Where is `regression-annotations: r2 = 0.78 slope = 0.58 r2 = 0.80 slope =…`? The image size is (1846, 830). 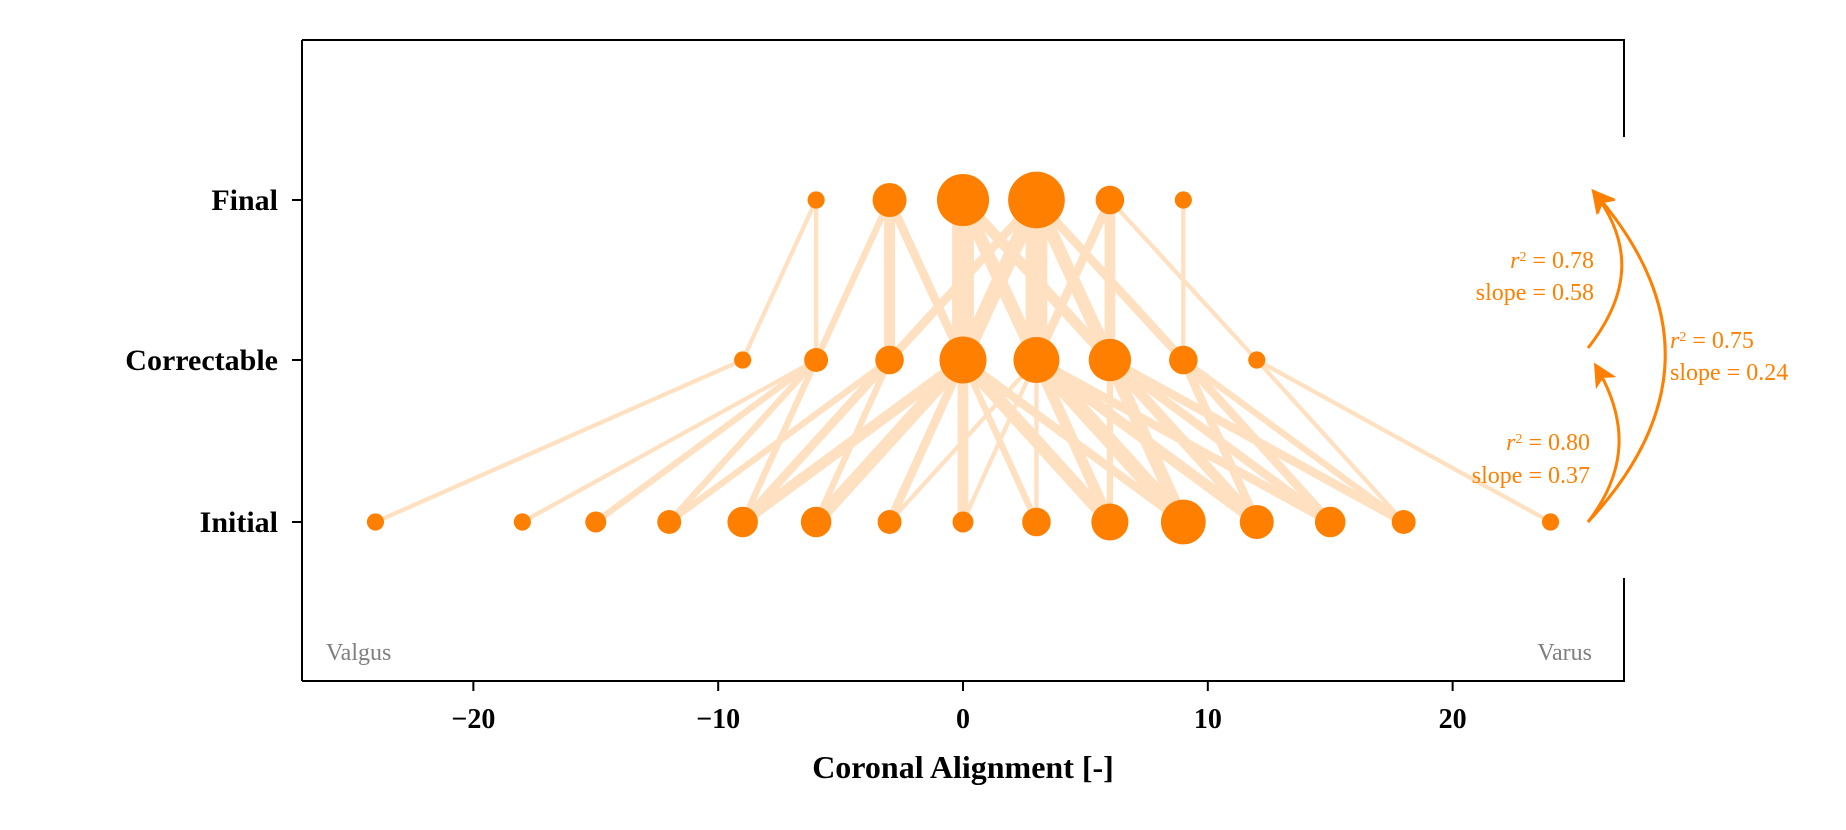
regression-annotations: r2 = 0.78 slope = 0.58 r2 = 0.80 slope =… is located at coordinates (1630, 356).